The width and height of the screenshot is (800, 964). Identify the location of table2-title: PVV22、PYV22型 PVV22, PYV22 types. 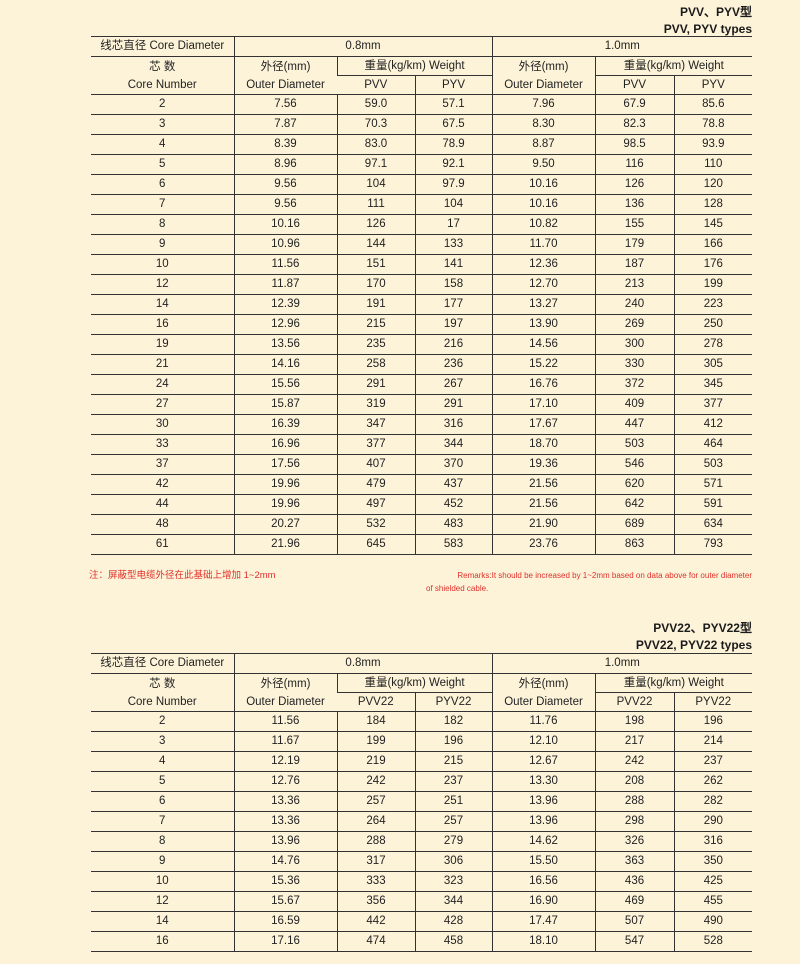
(694, 637).